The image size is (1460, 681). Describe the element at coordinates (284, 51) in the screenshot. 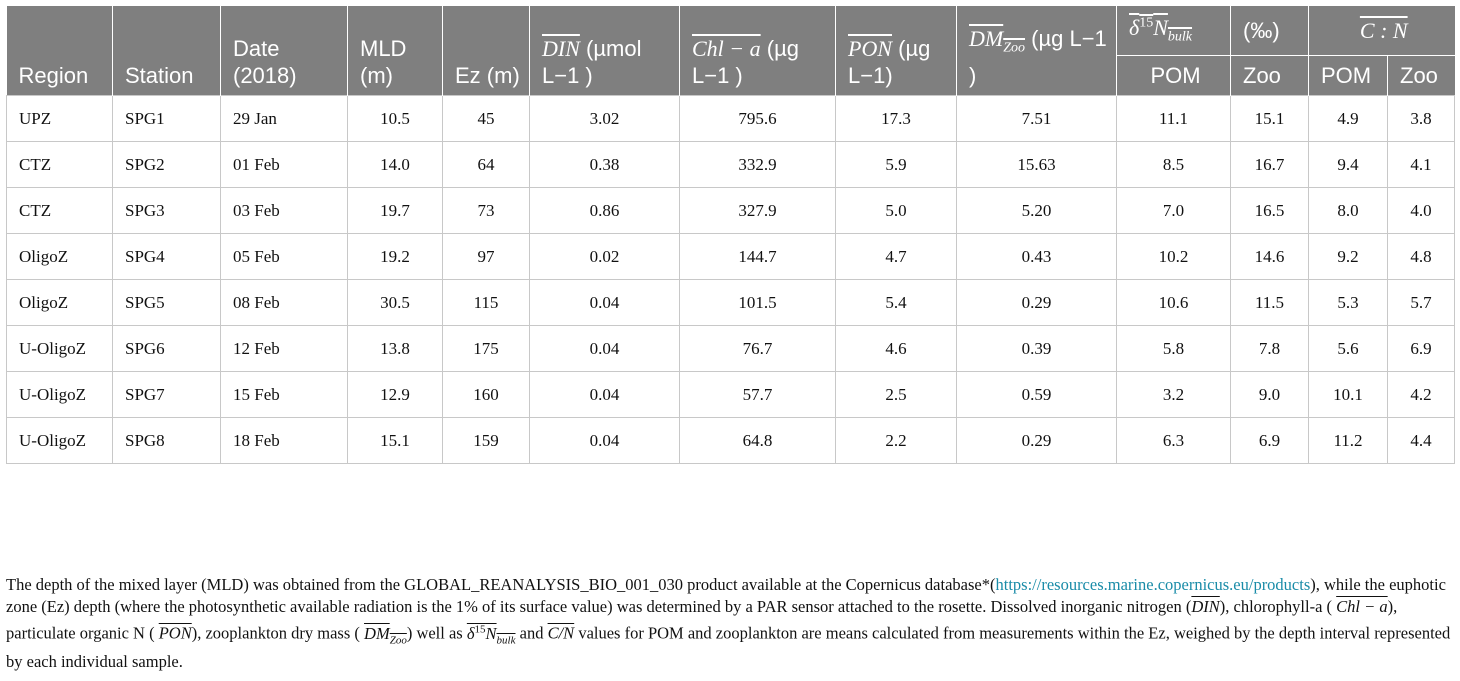

I see `header-date: Date (2018)` at that location.